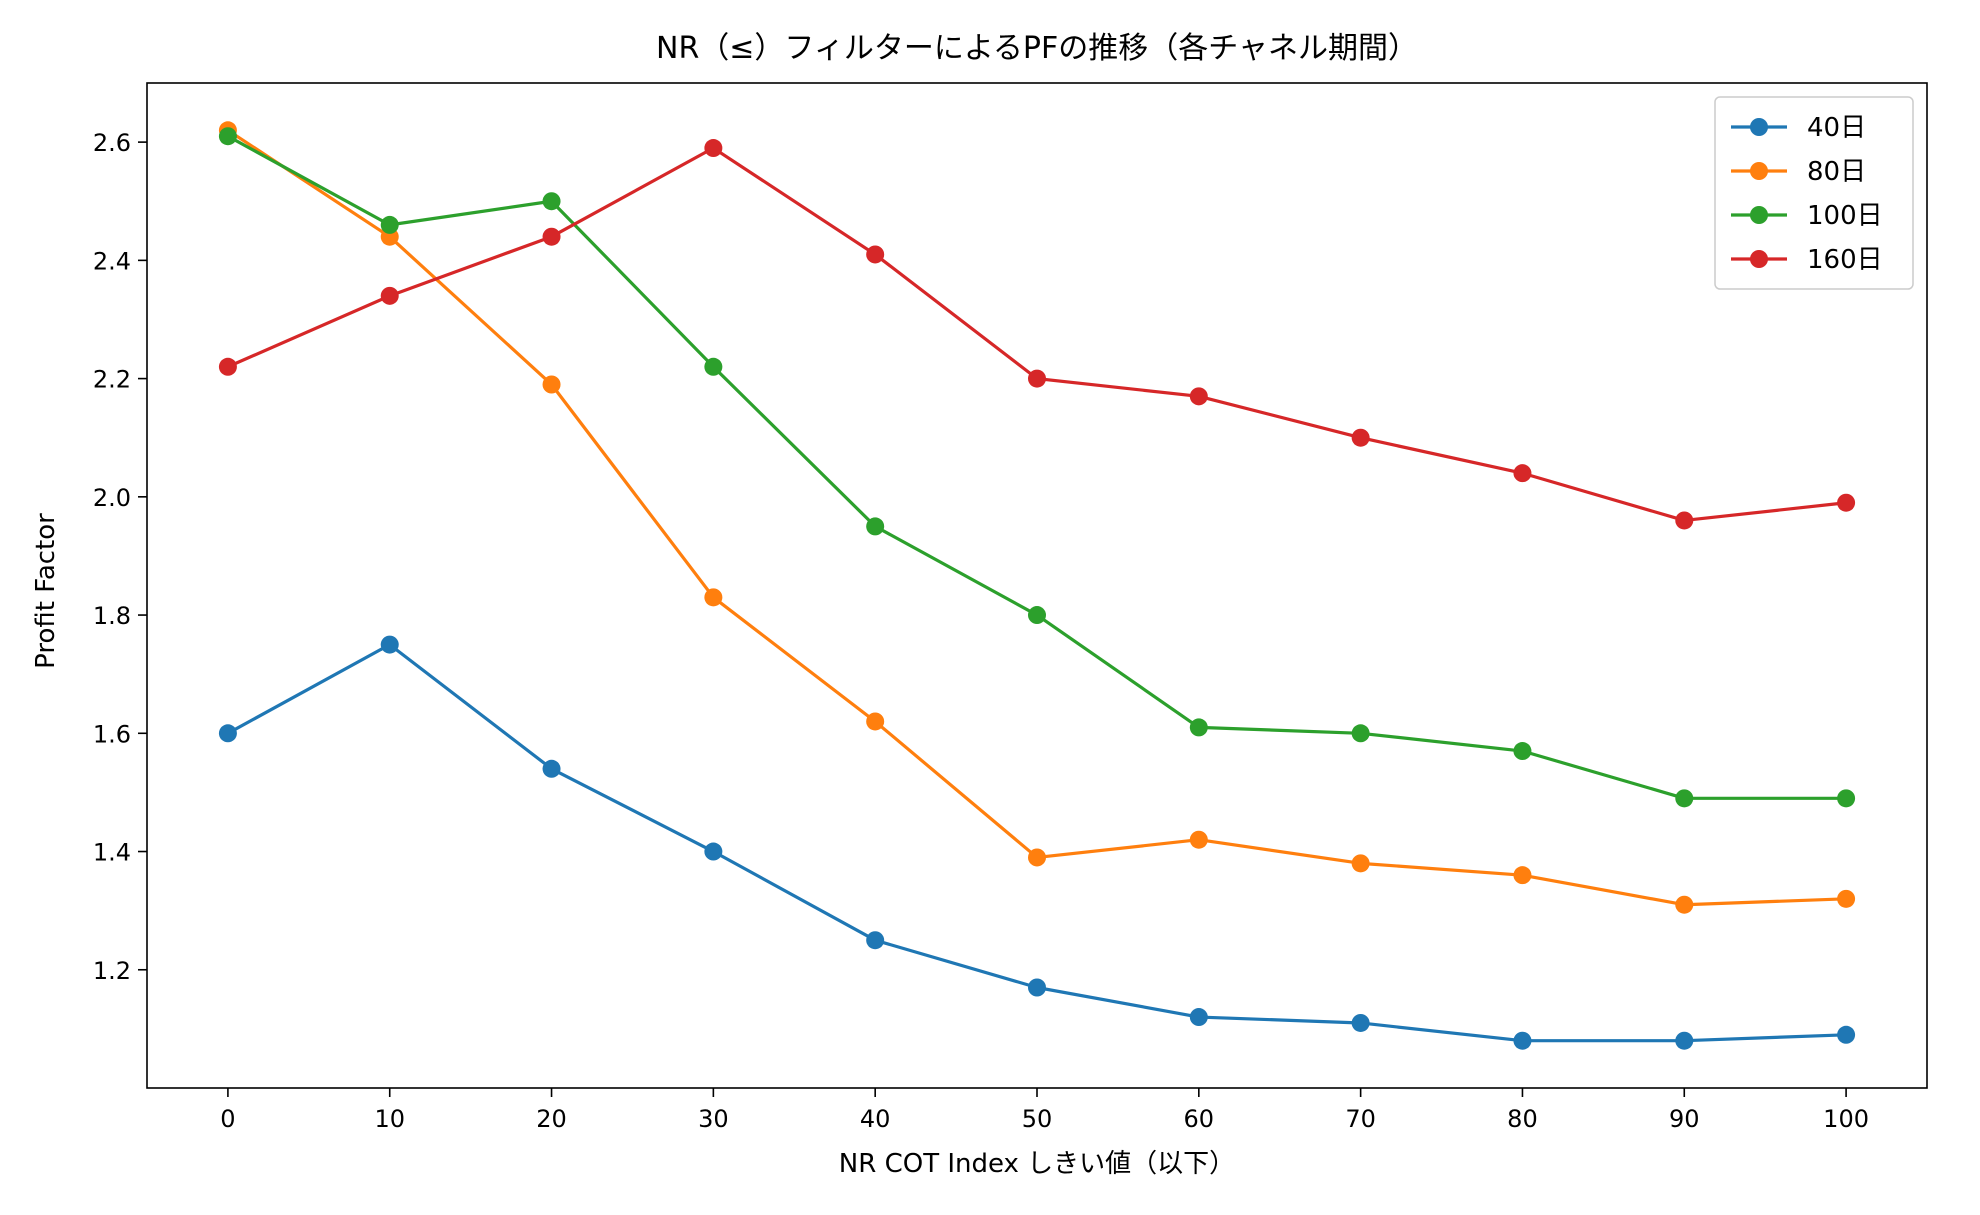  Describe the element at coordinates (112, 143) in the screenshot. I see `y-tick-label: 2.6` at that location.